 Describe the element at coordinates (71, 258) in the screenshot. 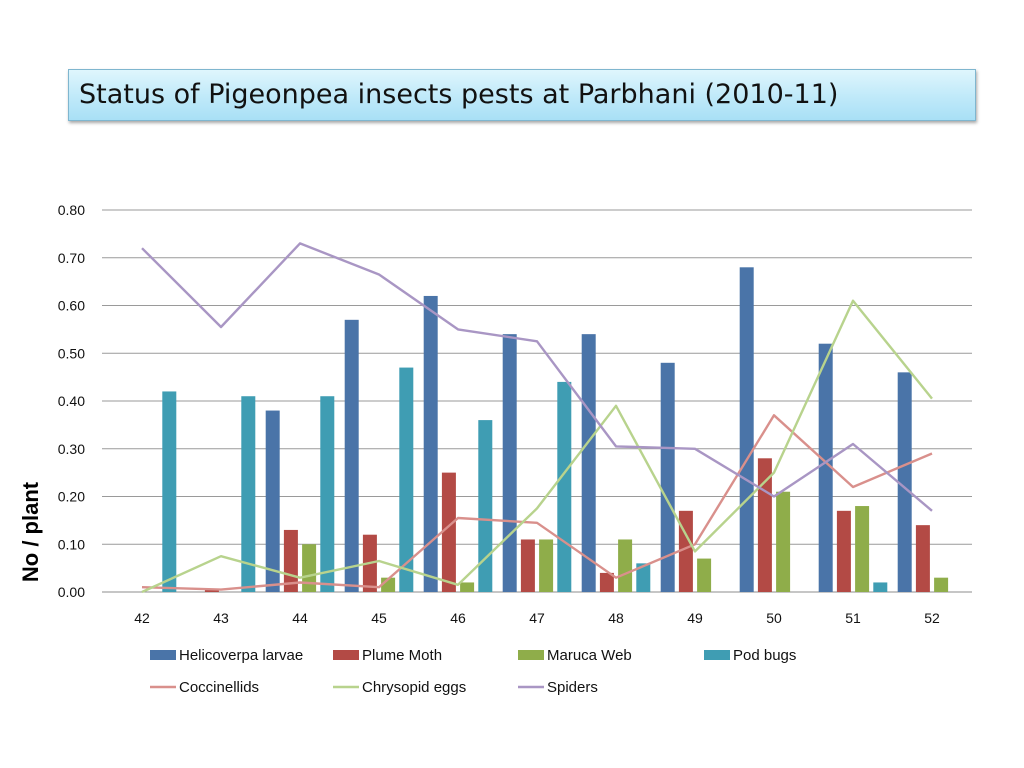

I see `y-tick-label: 0.70` at that location.